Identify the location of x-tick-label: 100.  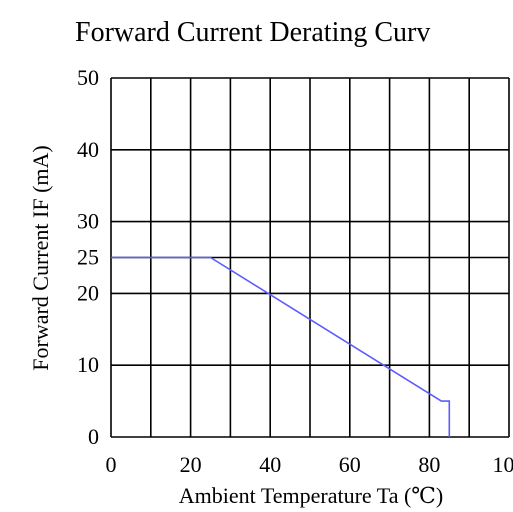
(503, 464).